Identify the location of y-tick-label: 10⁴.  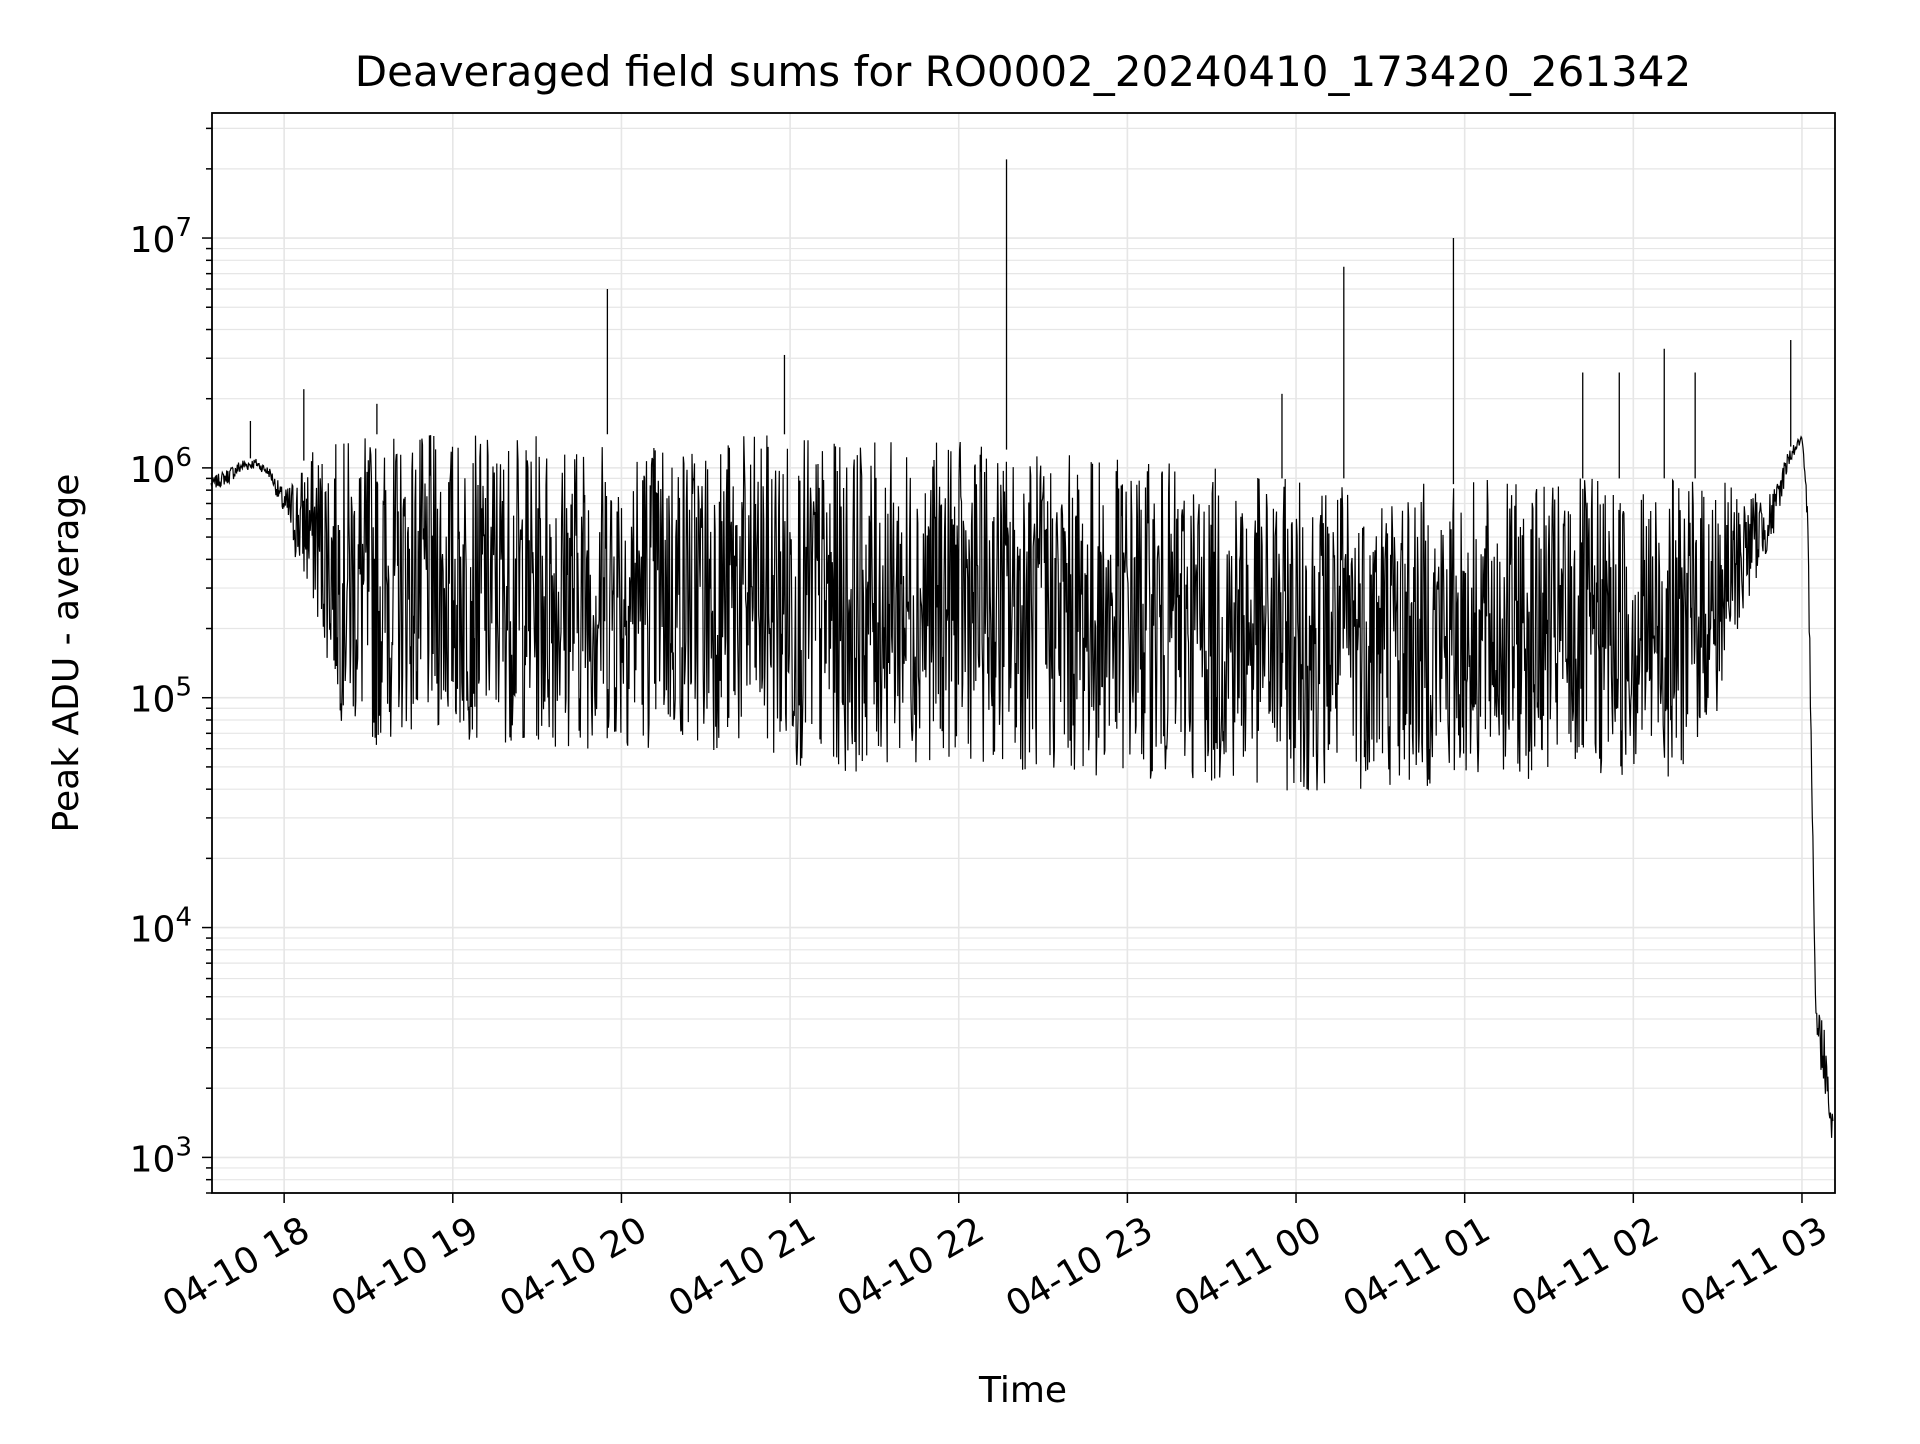
(161, 927).